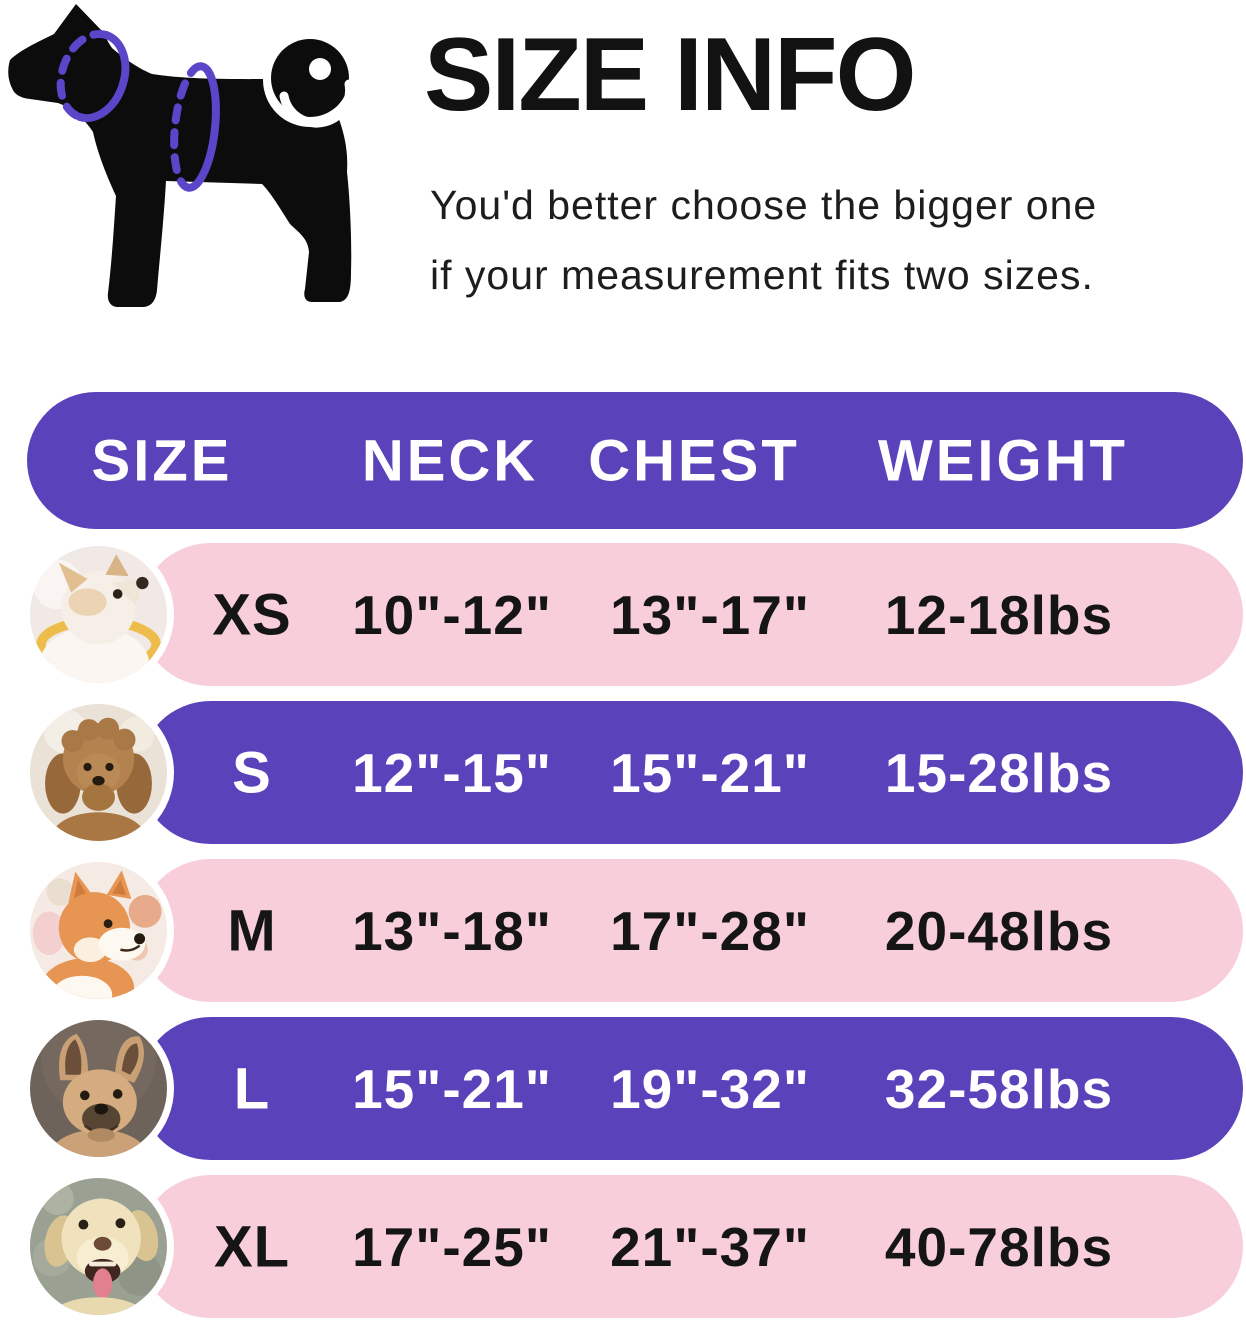  I want to click on table-row-l: L 15"-21" 19"-32" 32-58lbs, so click(633, 1088).